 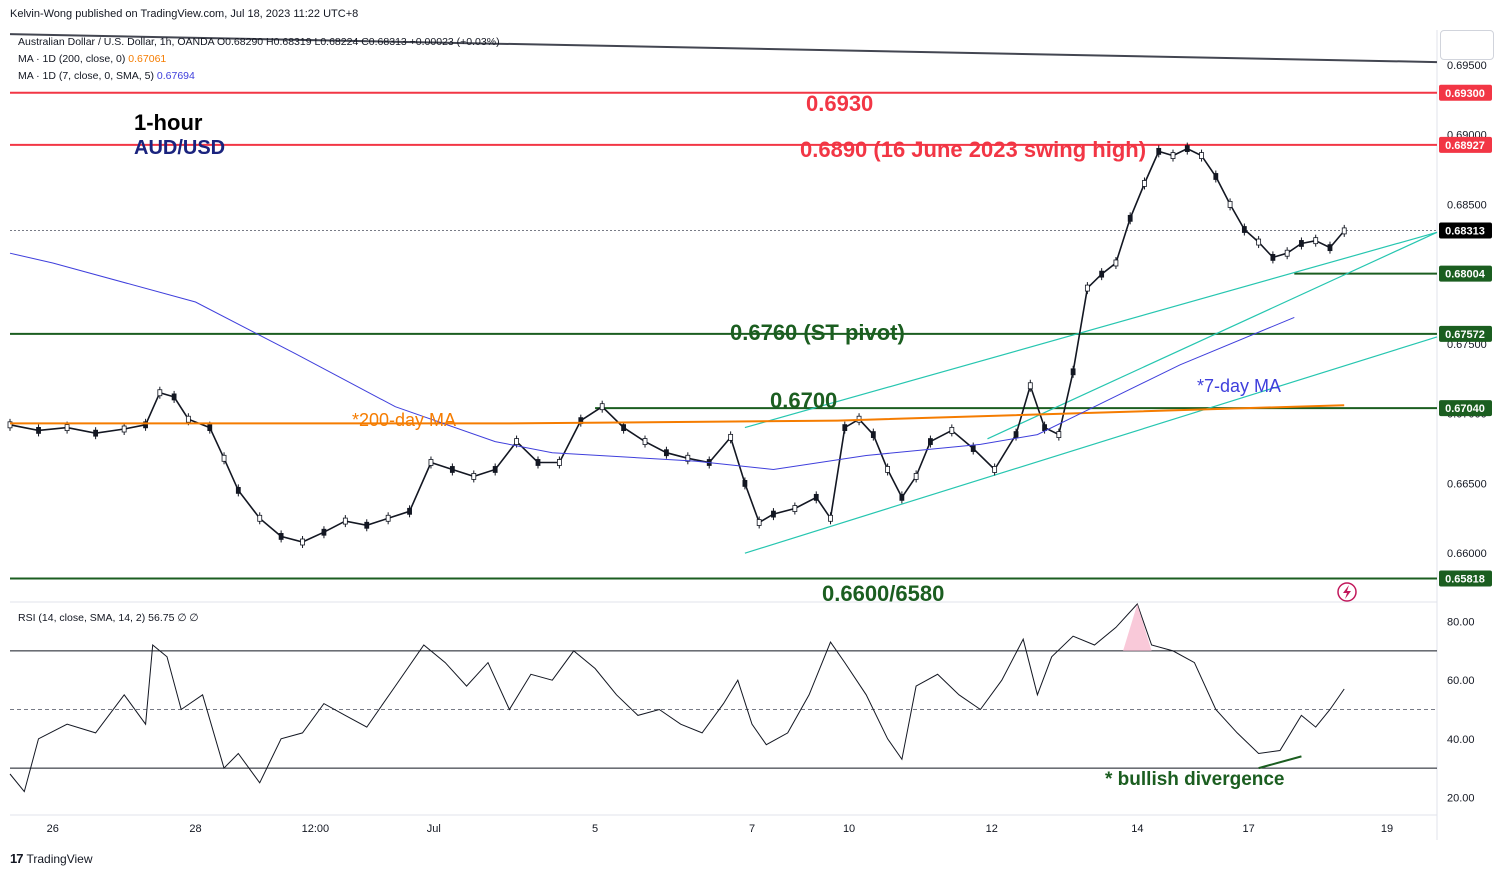 What do you see at coordinates (53, 829) in the screenshot?
I see `time-tick-label: 26` at bounding box center [53, 829].